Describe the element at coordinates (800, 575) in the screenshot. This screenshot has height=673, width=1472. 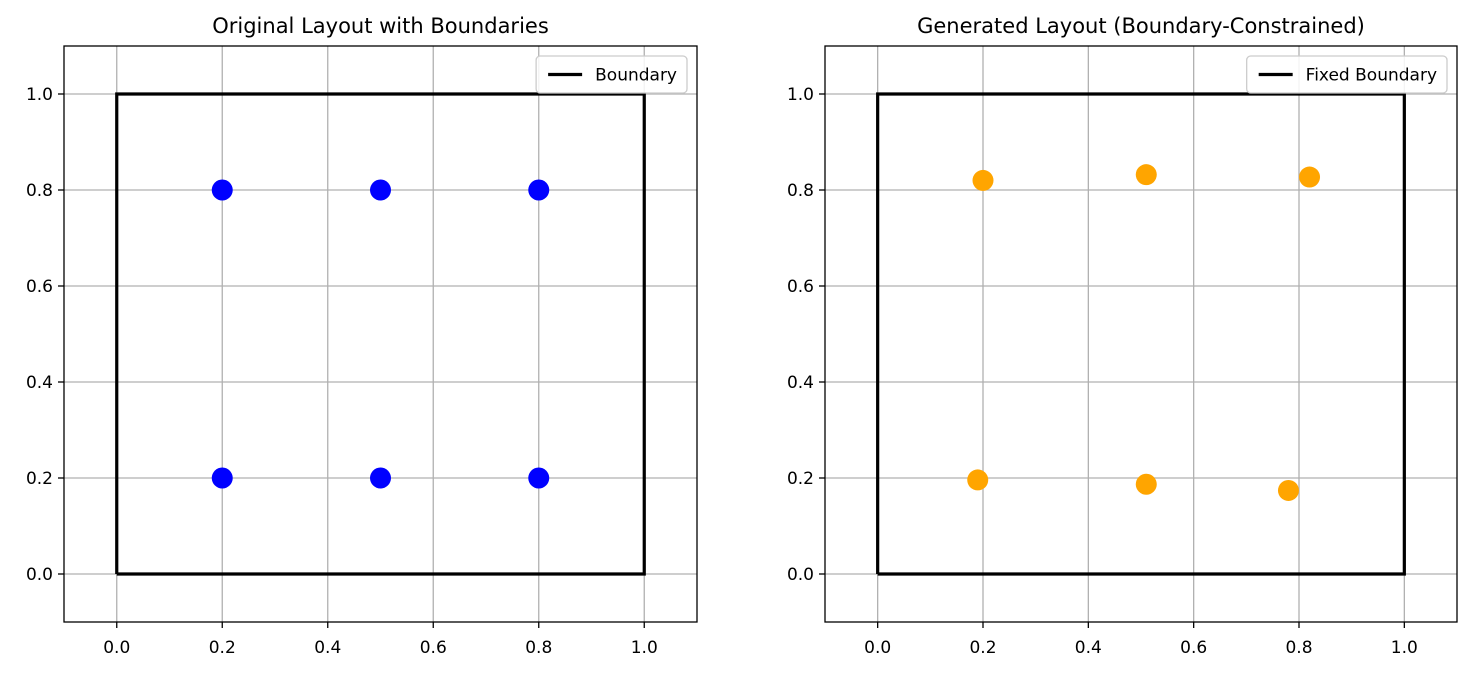
I see `right-y-tick-label: 0.0` at that location.